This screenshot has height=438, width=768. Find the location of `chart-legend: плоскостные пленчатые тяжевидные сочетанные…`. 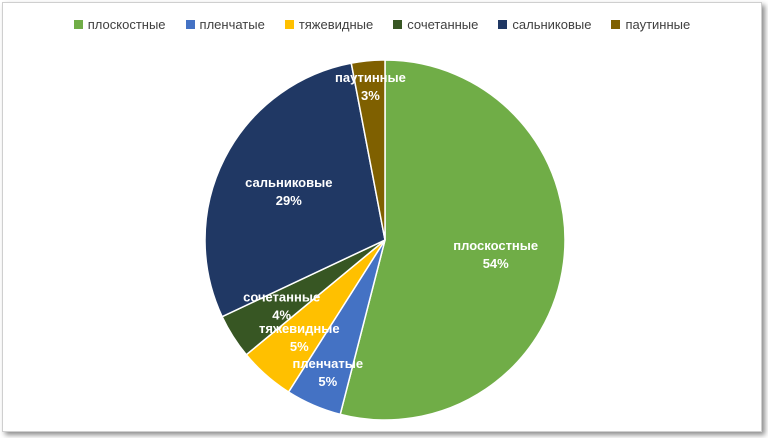

chart-legend: плоскостные пленчатые тяжевидные сочетанные… is located at coordinates (382, 24).